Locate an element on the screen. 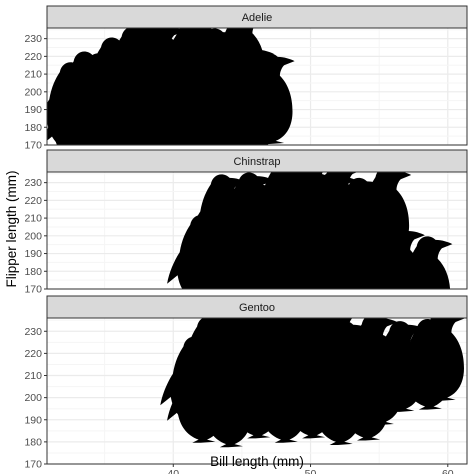 The height and width of the screenshot is (474, 474). x-axis: 40 50 60 is located at coordinates (310, 469).